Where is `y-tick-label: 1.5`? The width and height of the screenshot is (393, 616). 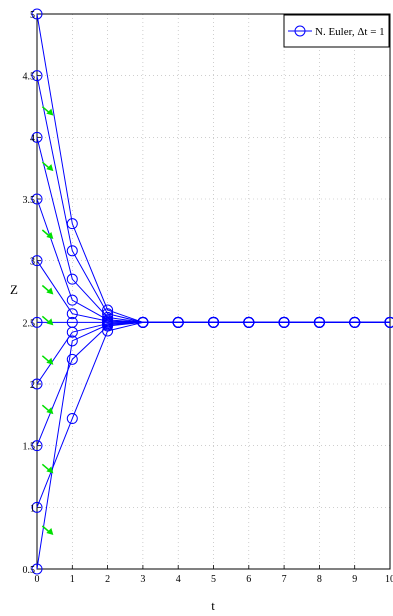 y-tick-label: 1.5 is located at coordinates (29, 447).